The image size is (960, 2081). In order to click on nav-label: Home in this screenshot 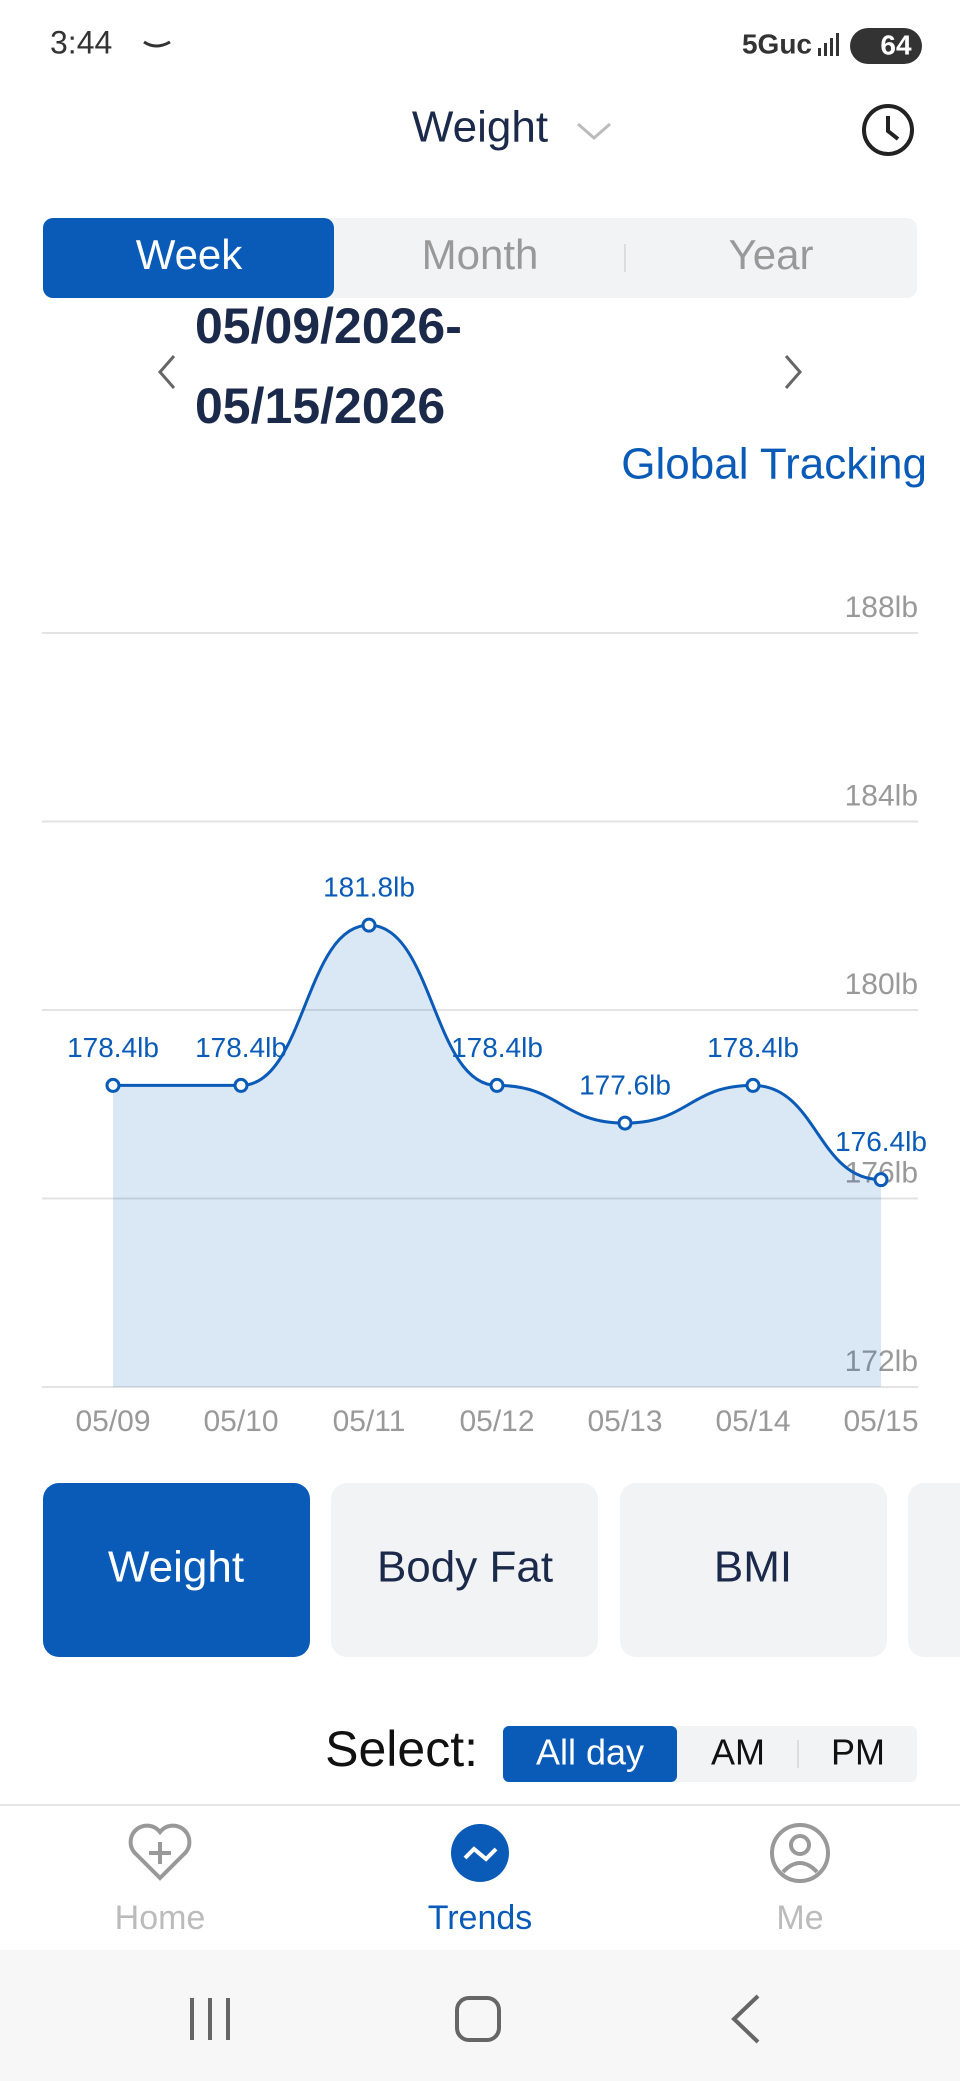, I will do `click(160, 1918)`.